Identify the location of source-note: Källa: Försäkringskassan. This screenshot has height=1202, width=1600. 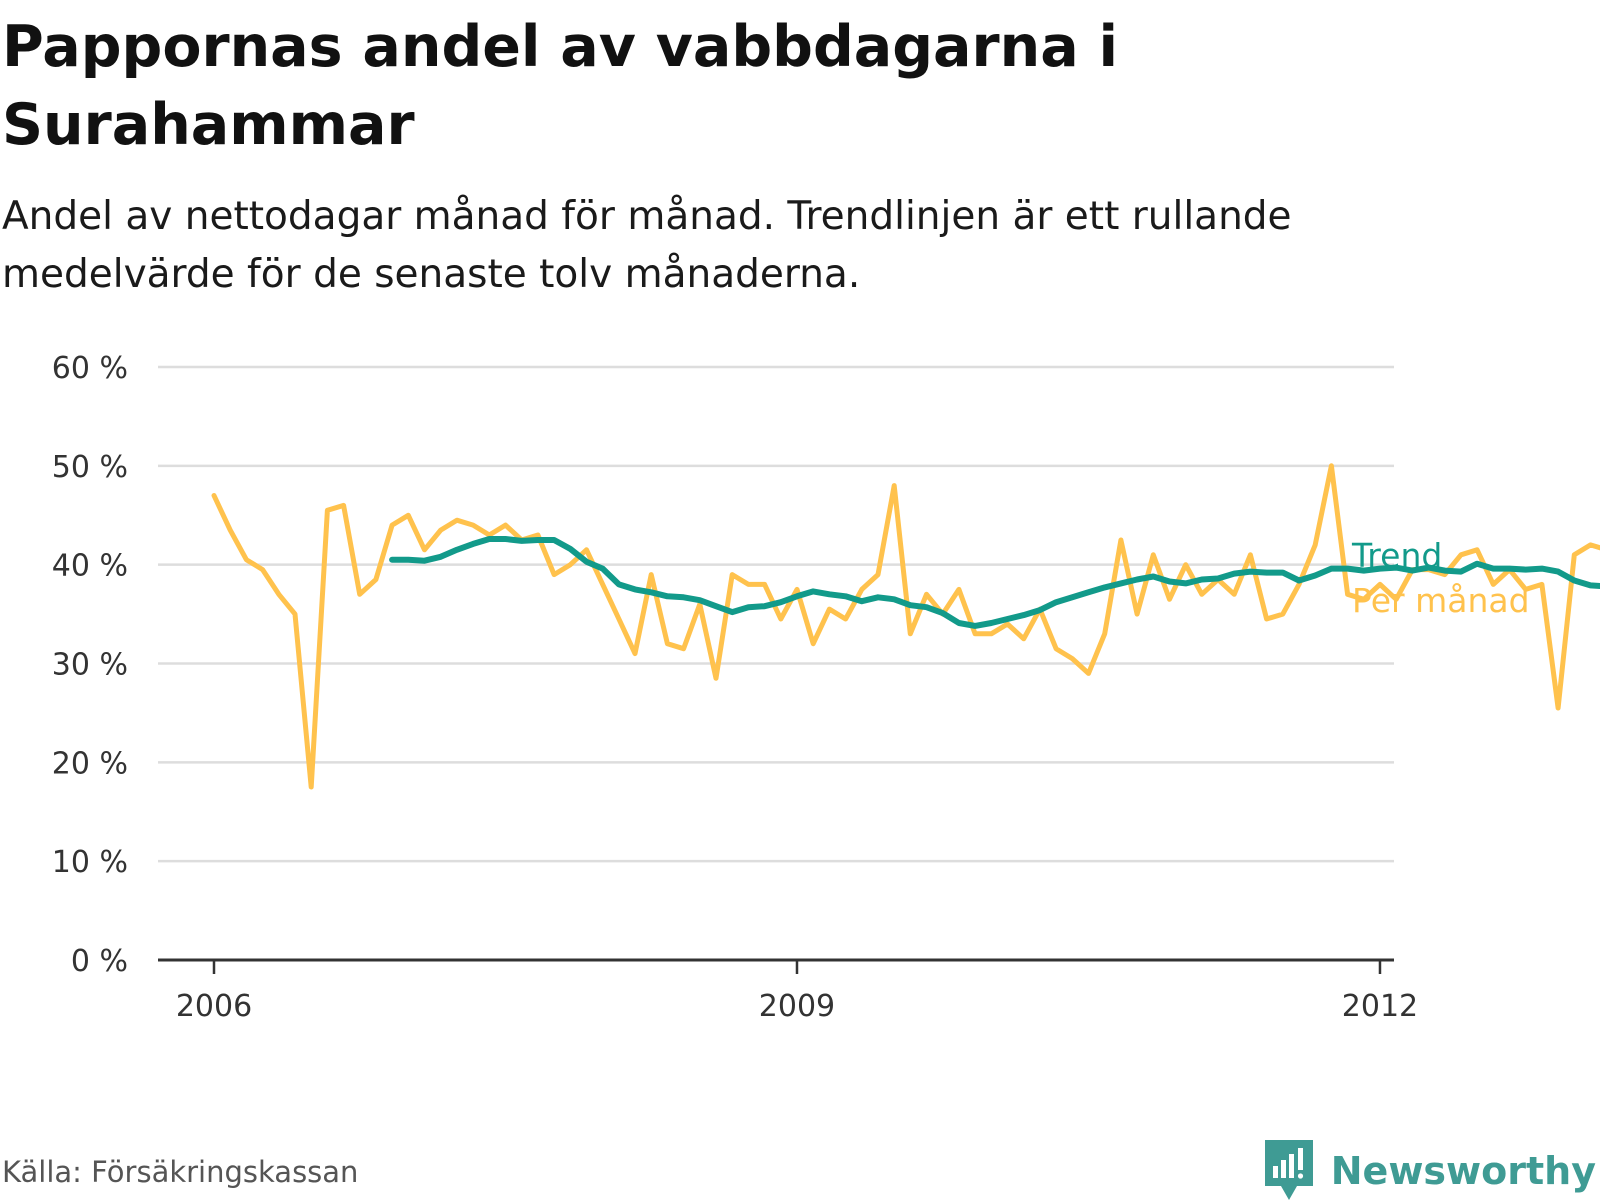
(180, 1172).